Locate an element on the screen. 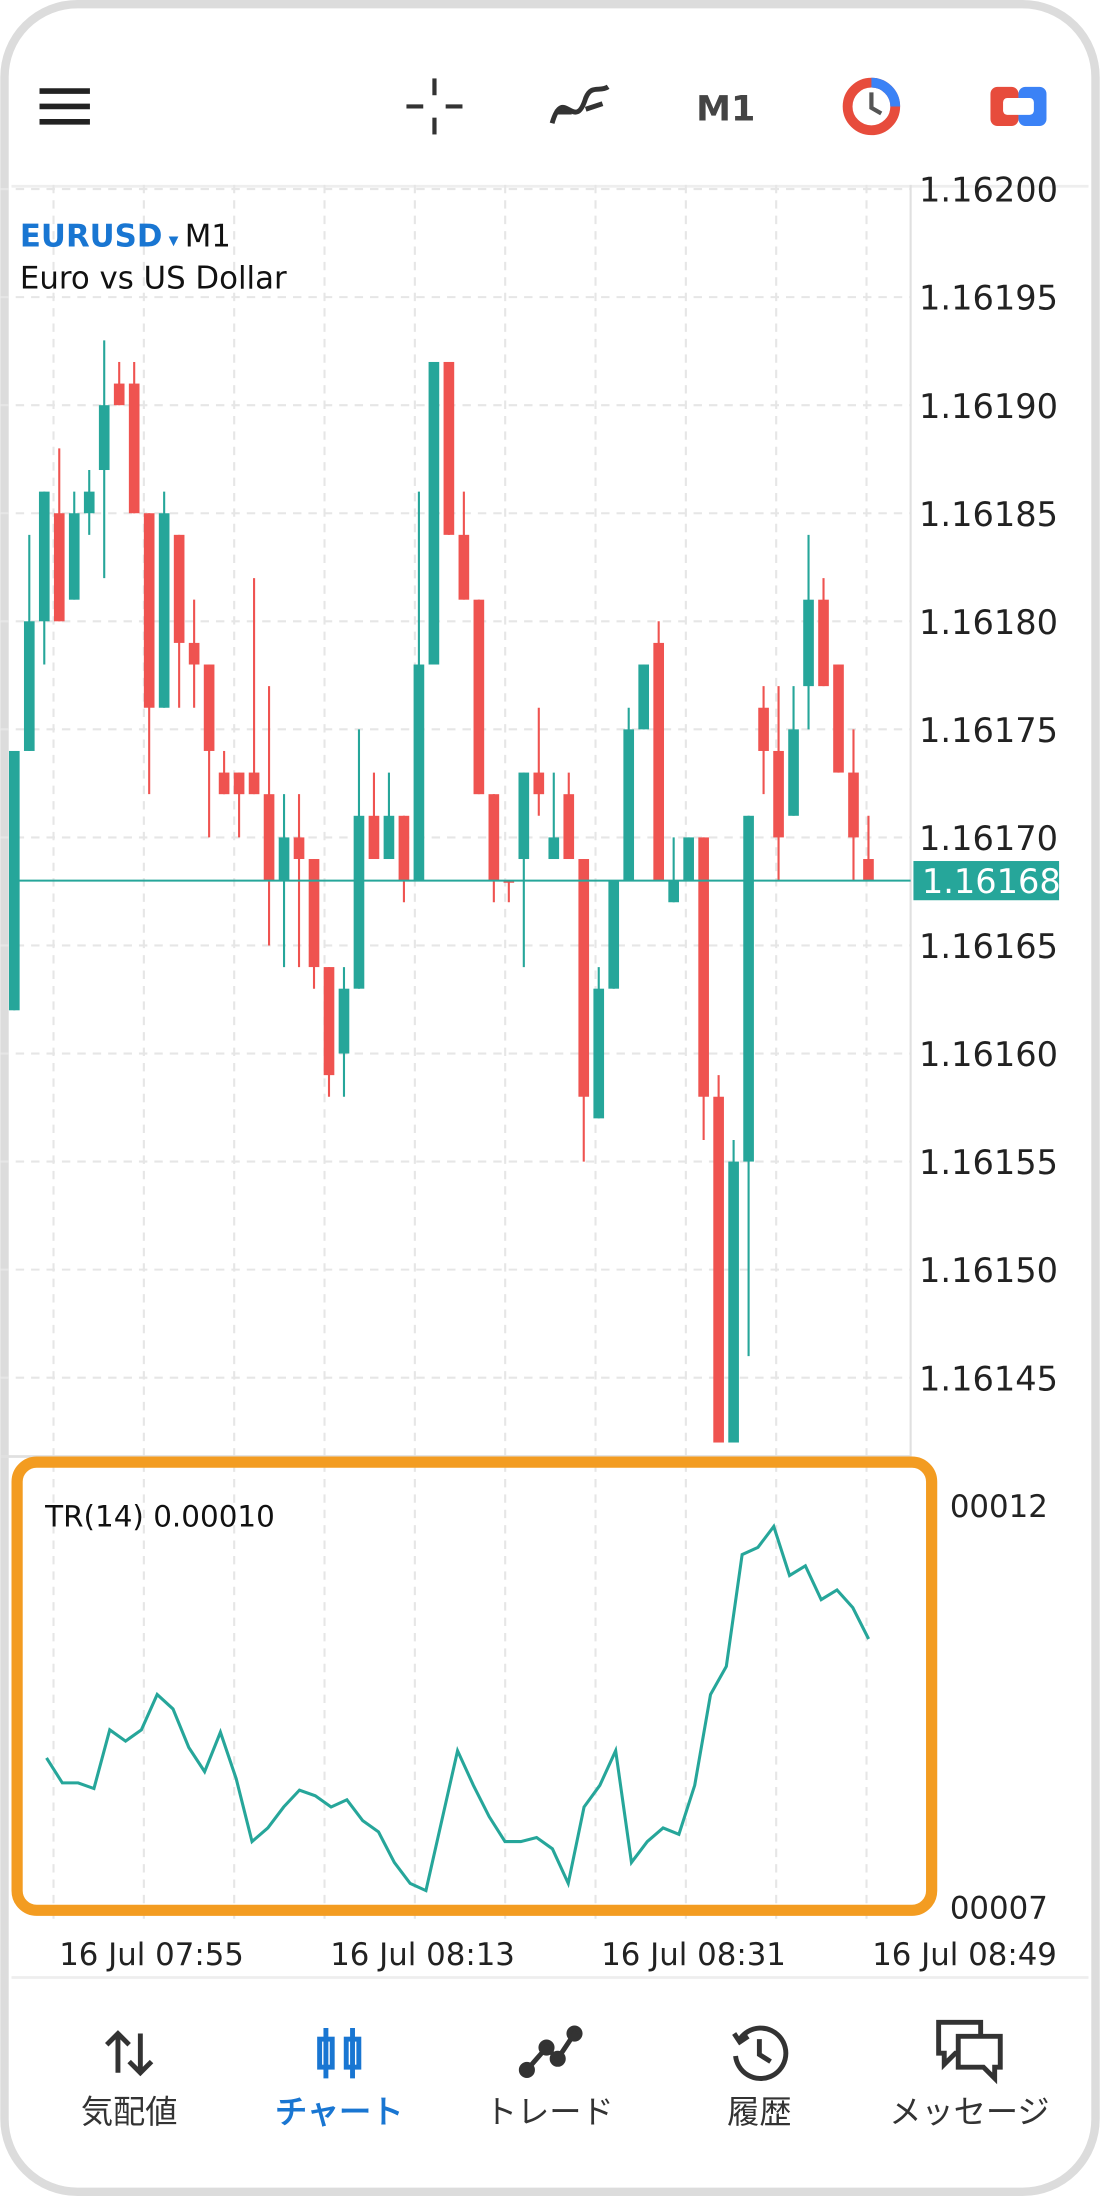 This screenshot has height=2200, width=1100. nav-label: チャート is located at coordinates (339, 2112).